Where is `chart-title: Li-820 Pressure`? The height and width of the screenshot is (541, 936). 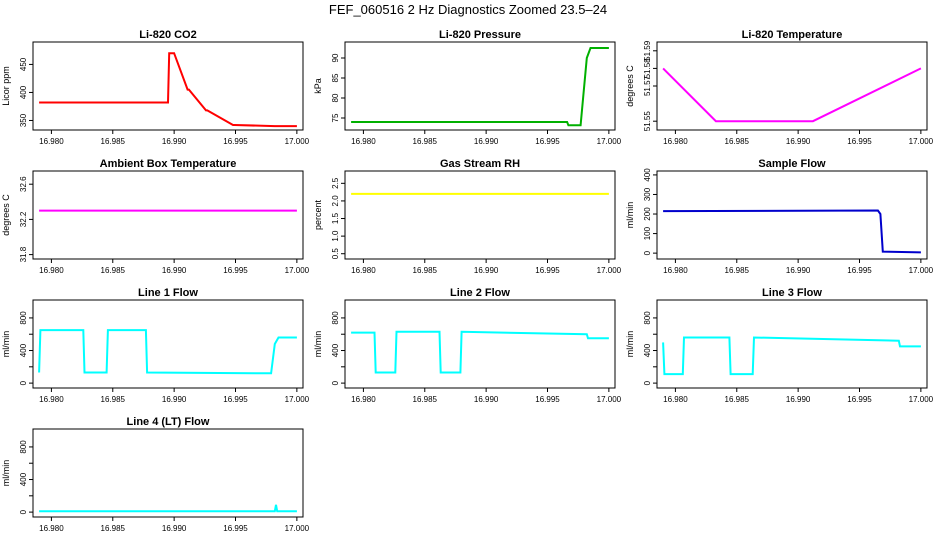 chart-title: Li-820 Pressure is located at coordinates (480, 35).